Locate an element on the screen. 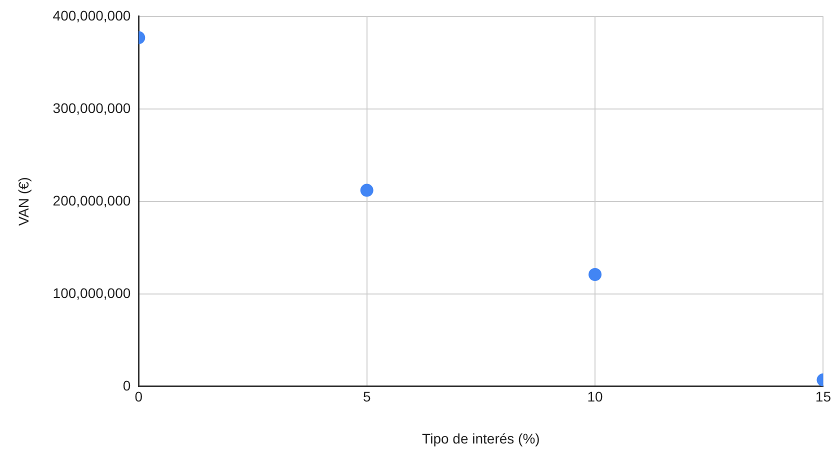 The height and width of the screenshot is (458, 834). y-tick-label: 300,000,000 is located at coordinates (91, 108).